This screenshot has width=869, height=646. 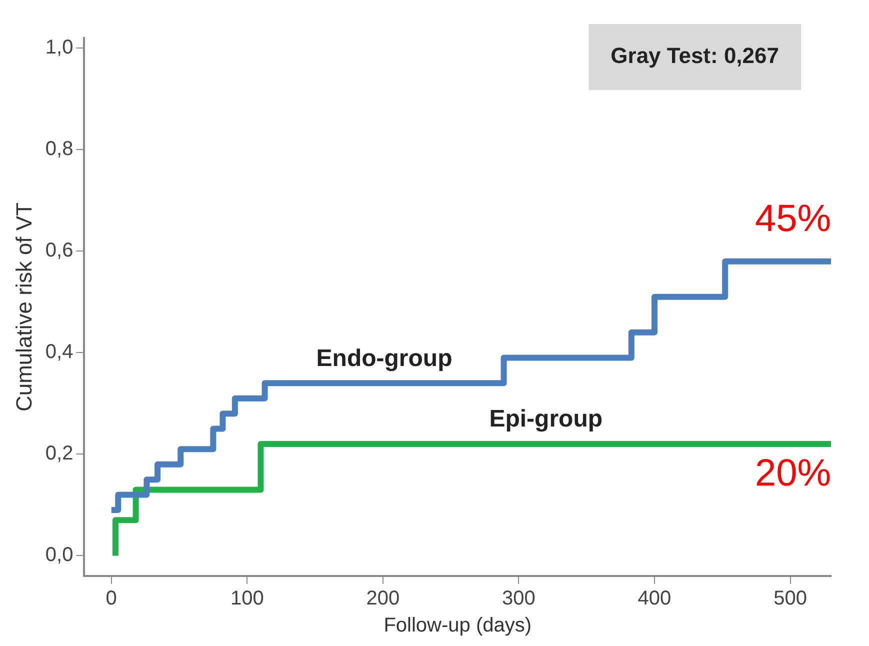 What do you see at coordinates (519, 599) in the screenshot?
I see `x-tick-label: 300` at bounding box center [519, 599].